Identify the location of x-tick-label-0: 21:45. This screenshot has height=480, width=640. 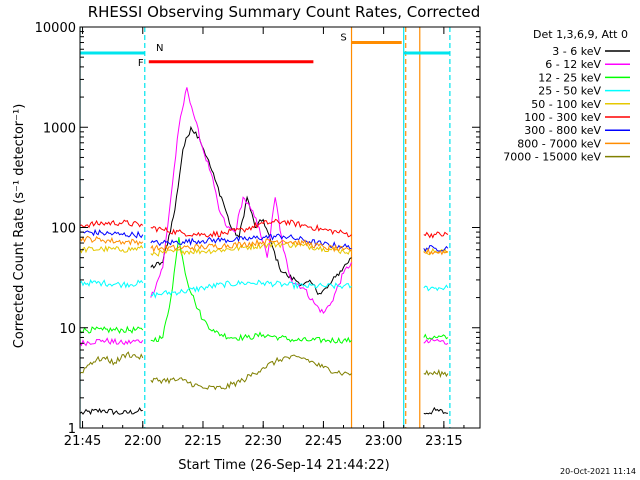
(82, 441).